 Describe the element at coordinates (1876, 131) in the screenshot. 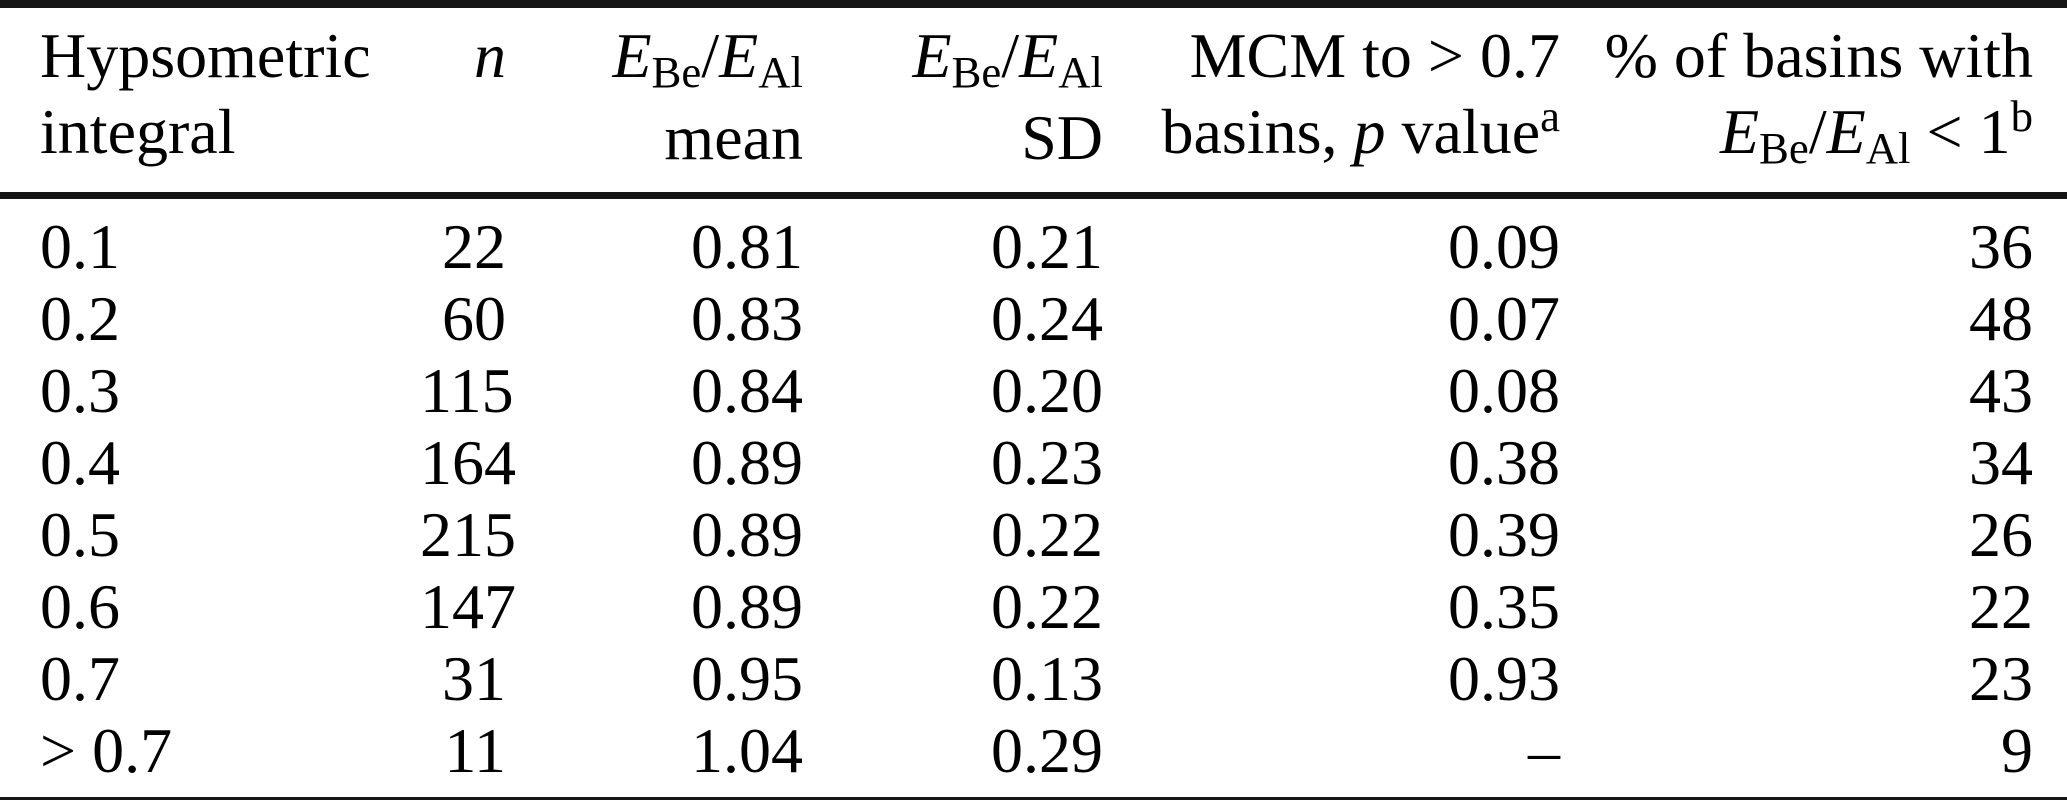

I see `header-line: EBe/EAl < 1b` at that location.